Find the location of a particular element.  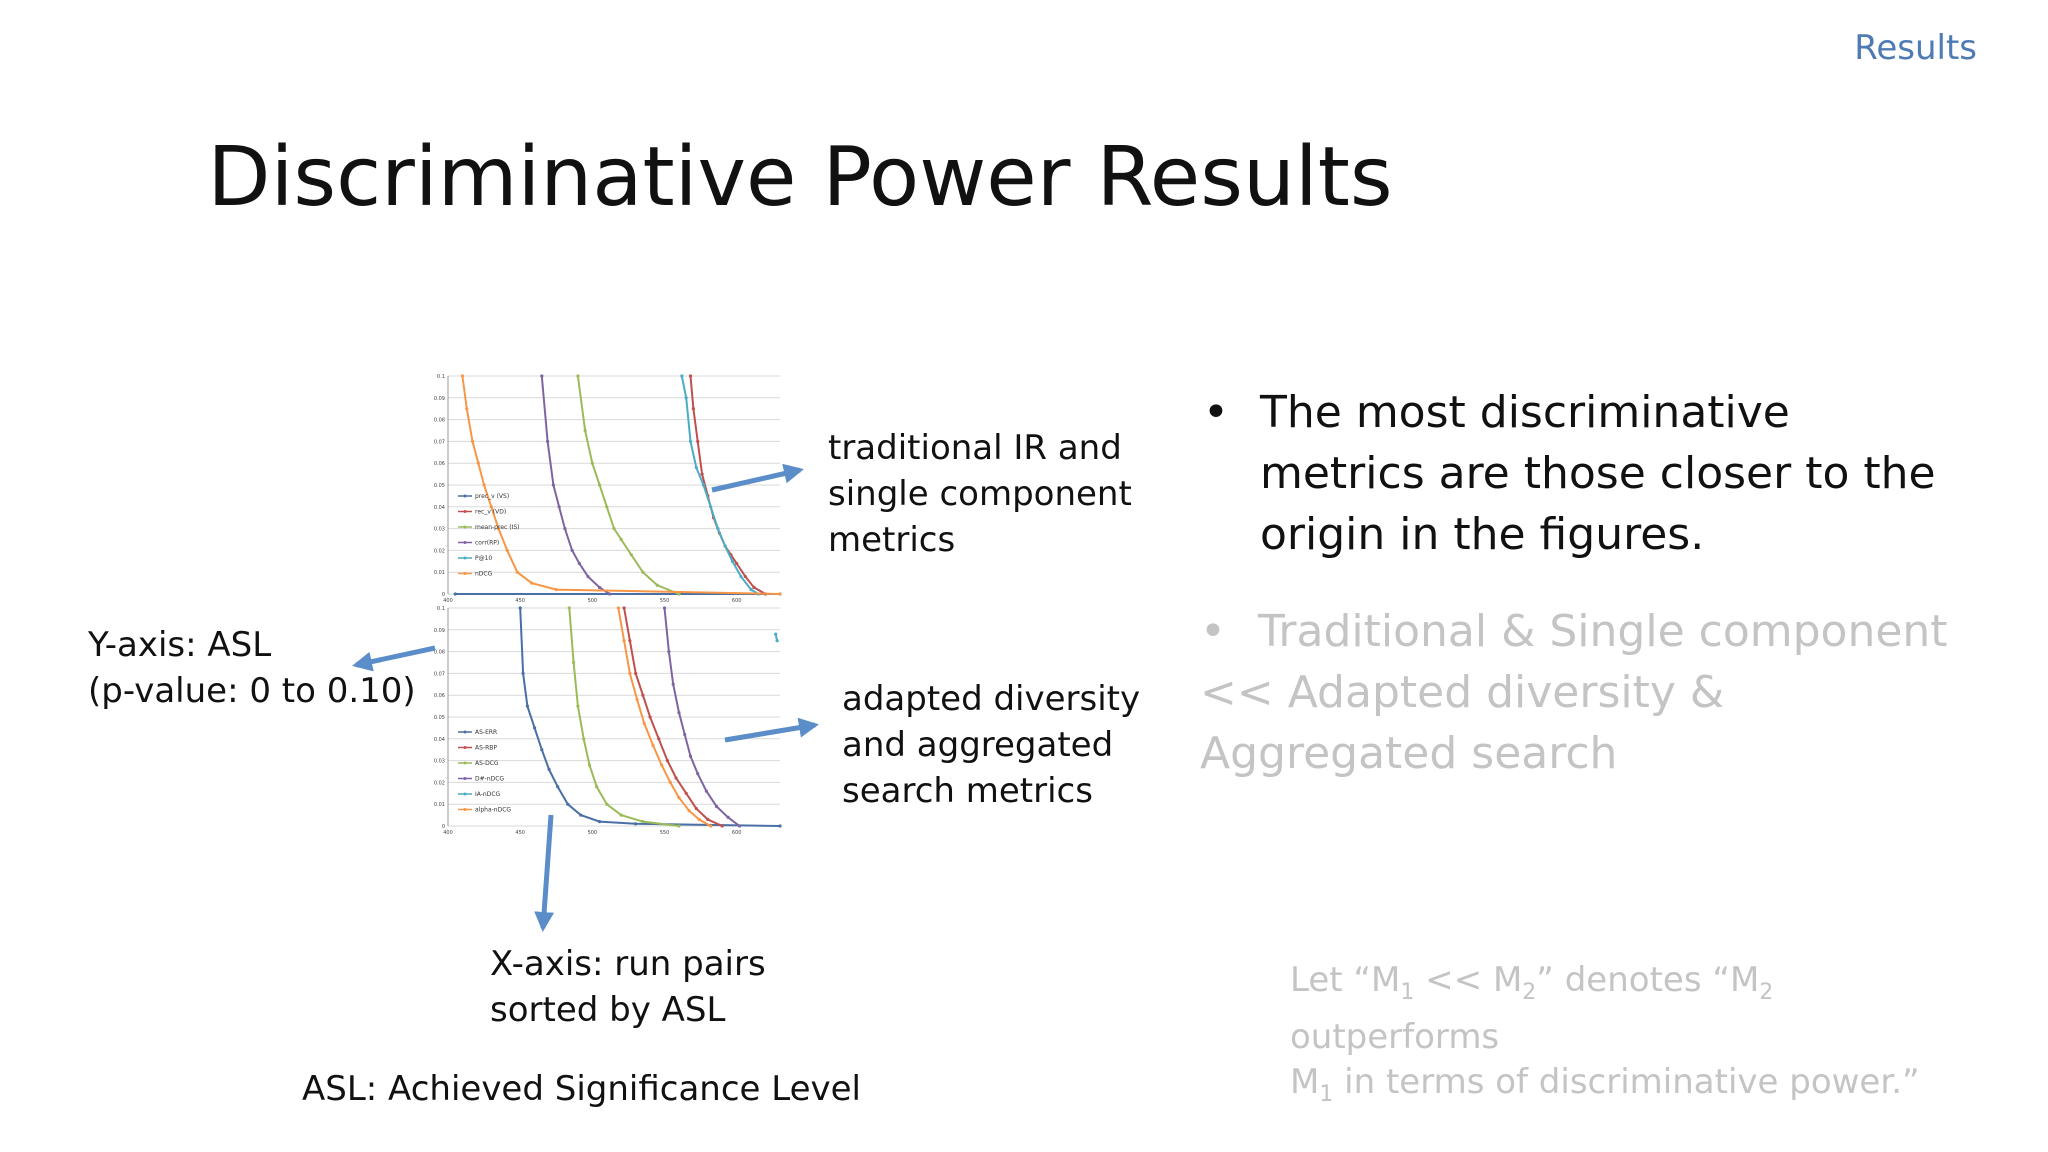

y-tick-label: 0.1 is located at coordinates (441, 609).